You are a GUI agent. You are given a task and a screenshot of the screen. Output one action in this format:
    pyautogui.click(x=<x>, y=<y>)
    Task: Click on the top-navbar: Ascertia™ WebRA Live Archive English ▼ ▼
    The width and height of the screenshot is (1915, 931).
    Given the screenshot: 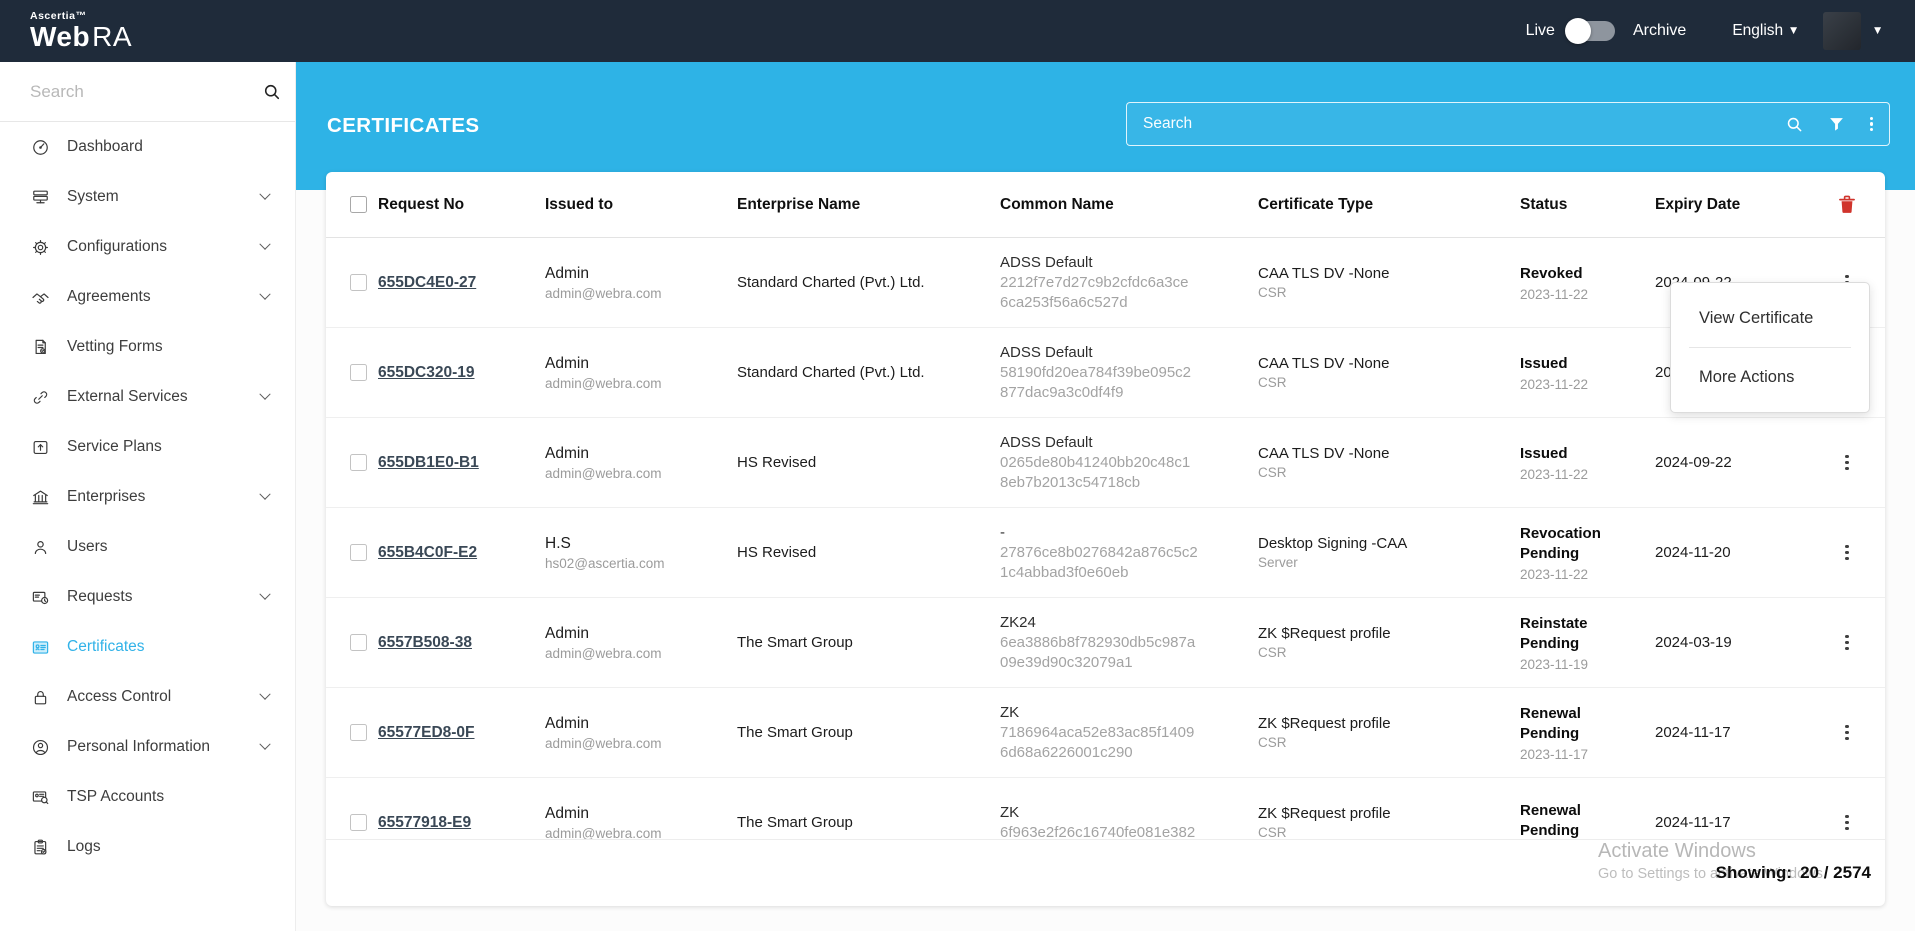 What is the action you would take?
    pyautogui.click(x=957, y=31)
    